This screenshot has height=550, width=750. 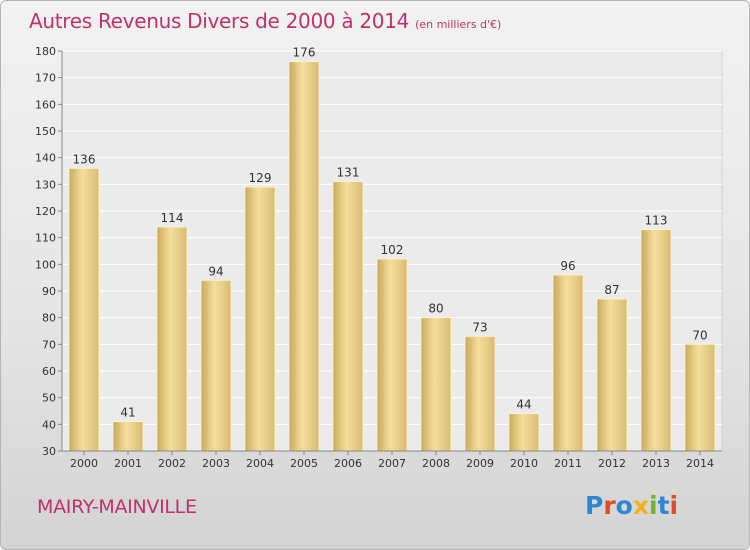 What do you see at coordinates (612, 463) in the screenshot?
I see `x-tick-label: 2012` at bounding box center [612, 463].